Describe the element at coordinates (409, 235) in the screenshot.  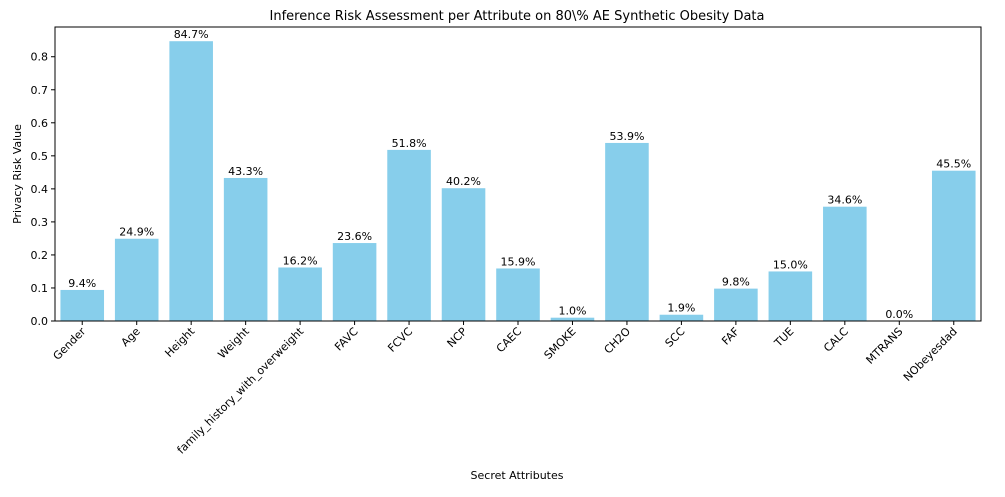
I see `bar-FCVC` at that location.